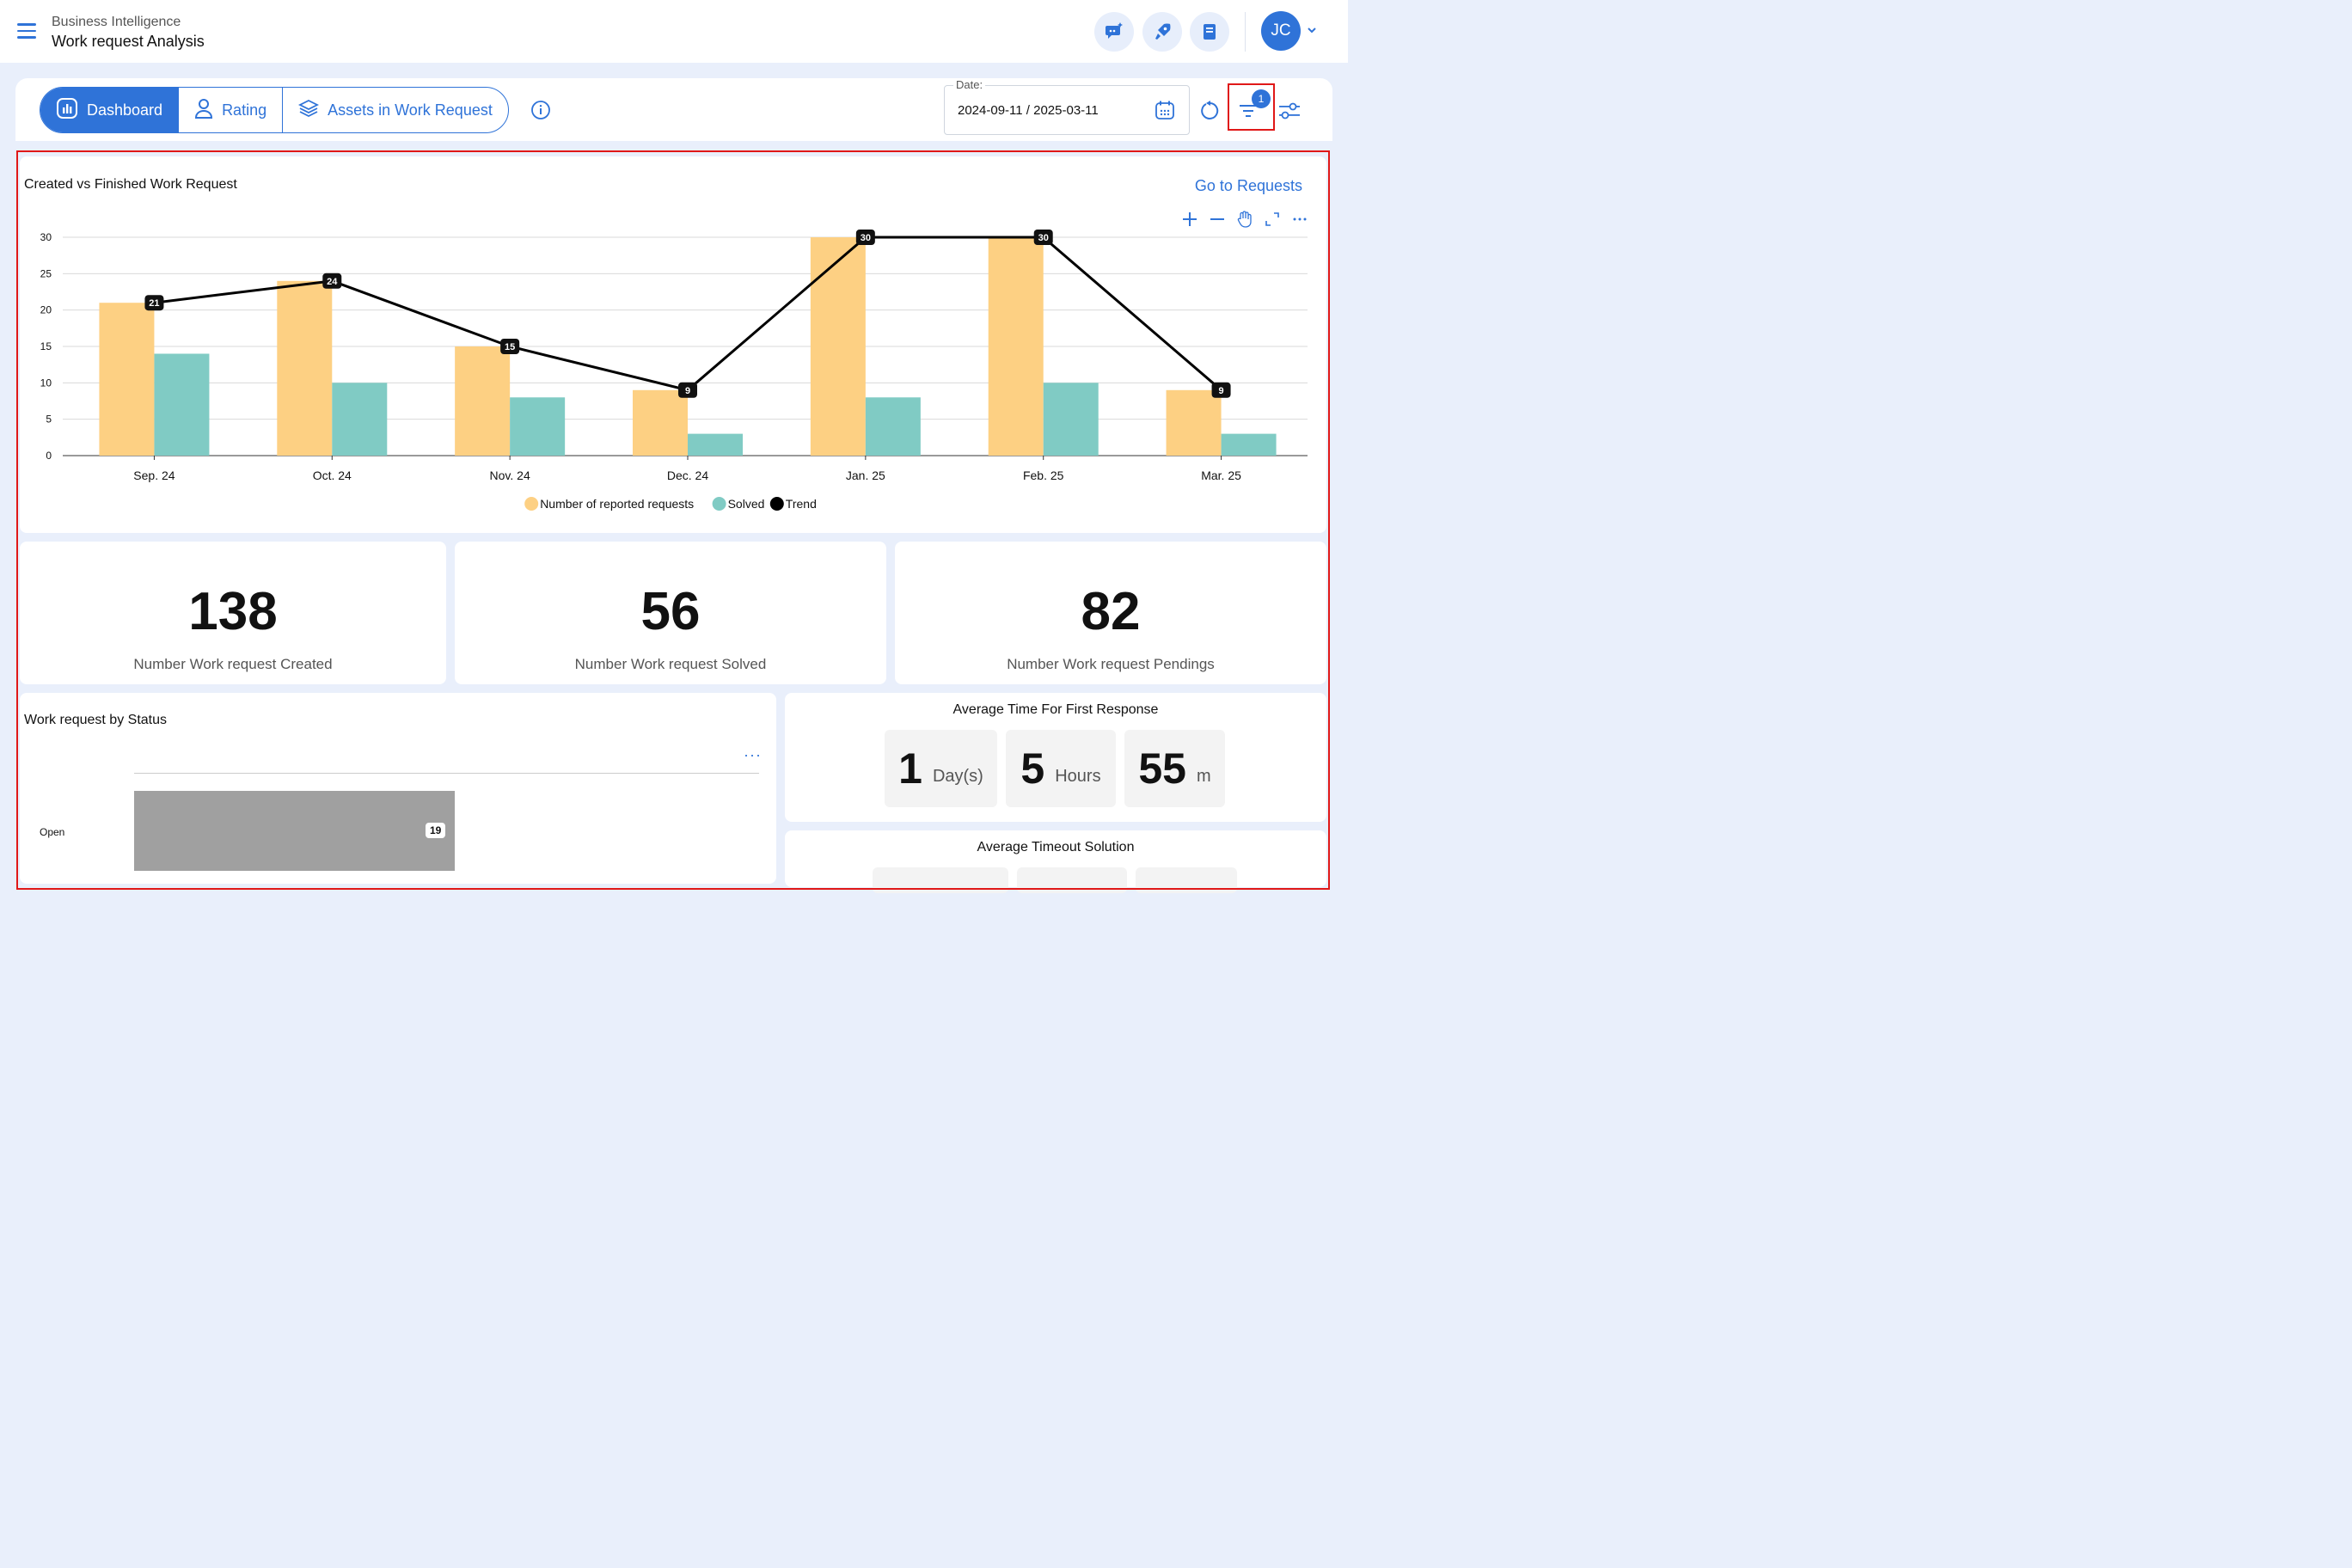 Image resolution: width=2352 pixels, height=1568 pixels. Describe the element at coordinates (49, 419) in the screenshot. I see `y-tick-label: 5` at that location.